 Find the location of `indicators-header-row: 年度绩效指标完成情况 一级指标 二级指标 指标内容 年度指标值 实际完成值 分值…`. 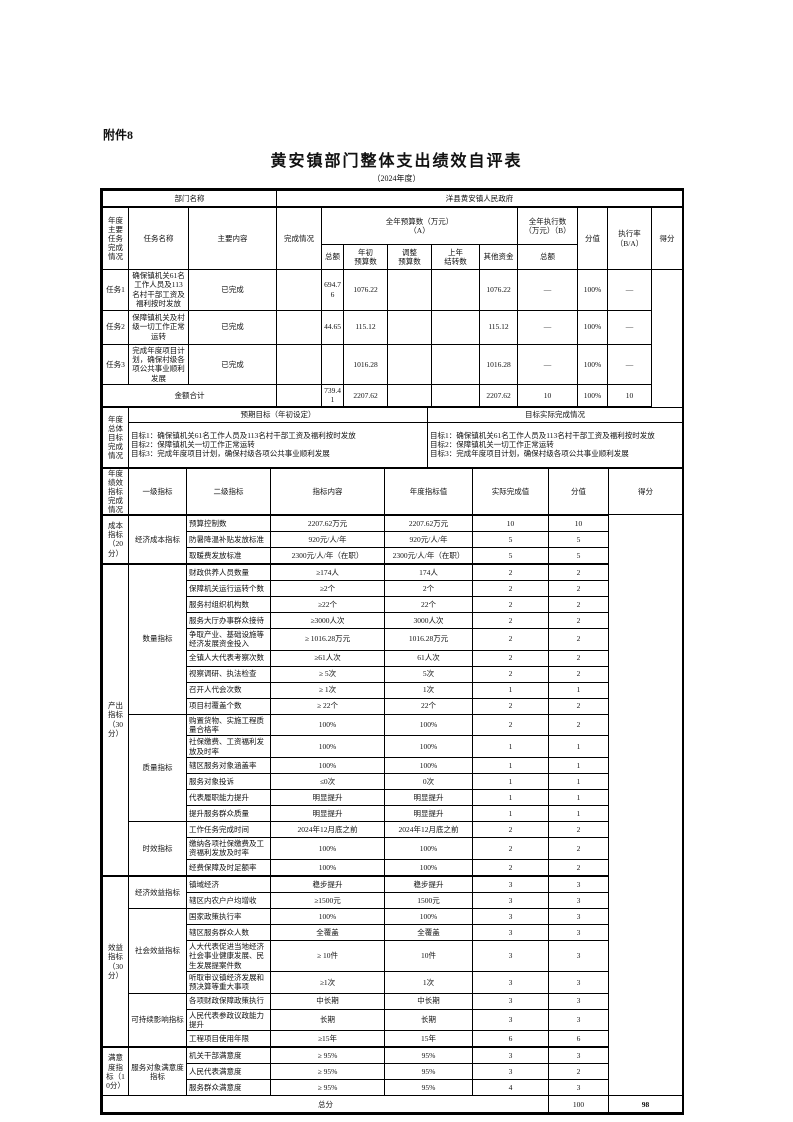

indicators-header-row: 年度绩效指标完成情况 一级指标 二级指标 指标内容 年度指标值 实际完成值 分值… is located at coordinates (392, 491).